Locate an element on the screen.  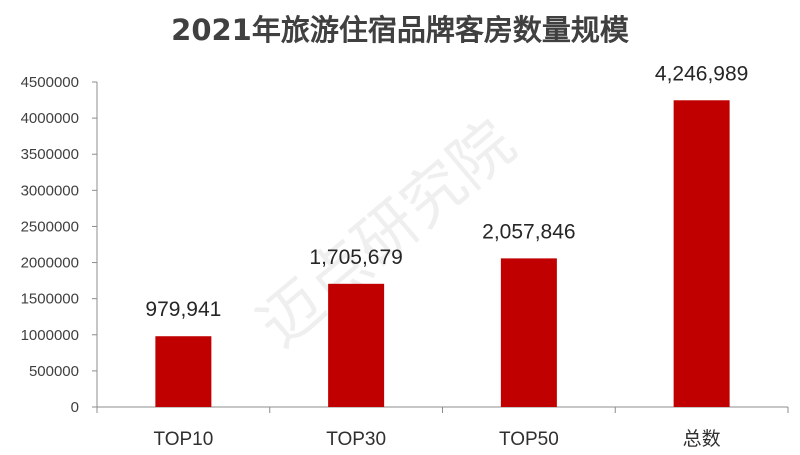
bar-data-label: 979,941 is located at coordinates (183, 309).